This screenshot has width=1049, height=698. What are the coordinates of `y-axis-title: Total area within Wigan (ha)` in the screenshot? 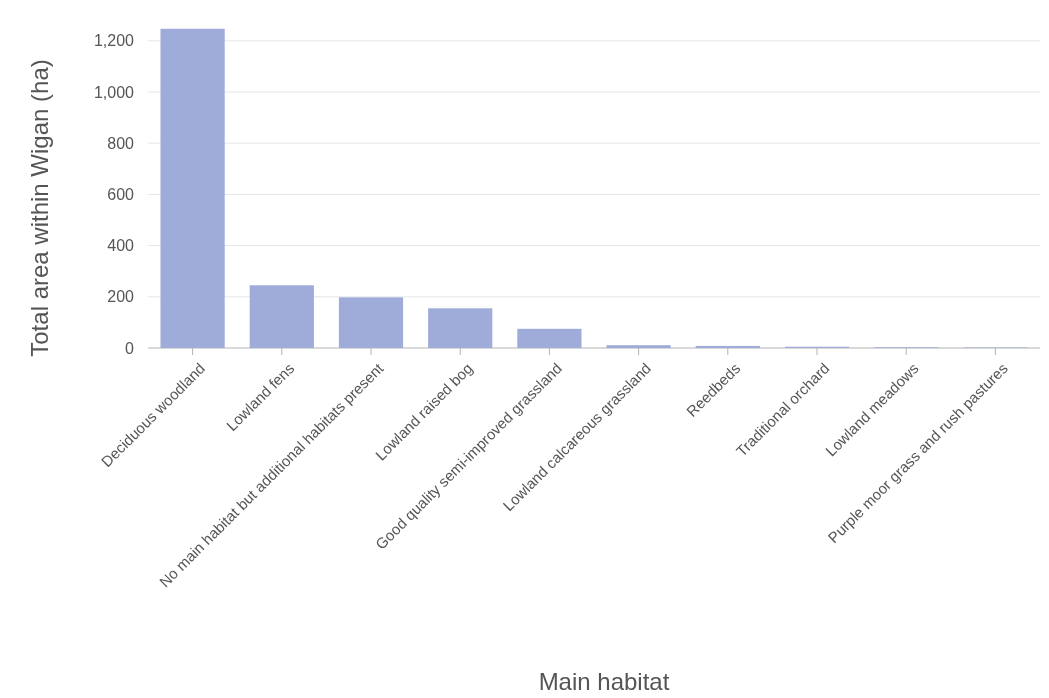 It's located at (39, 208).